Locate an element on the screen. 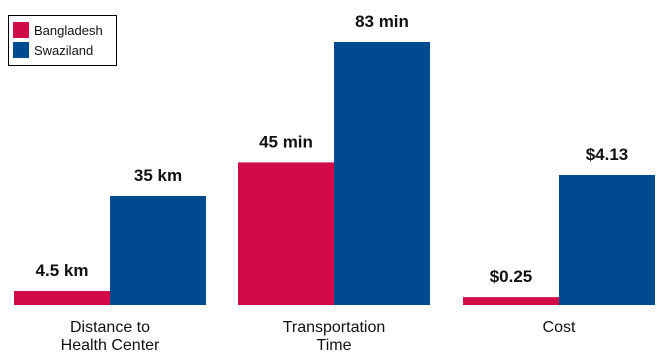  legend-label-swaziland: Swaziland is located at coordinates (64, 50).